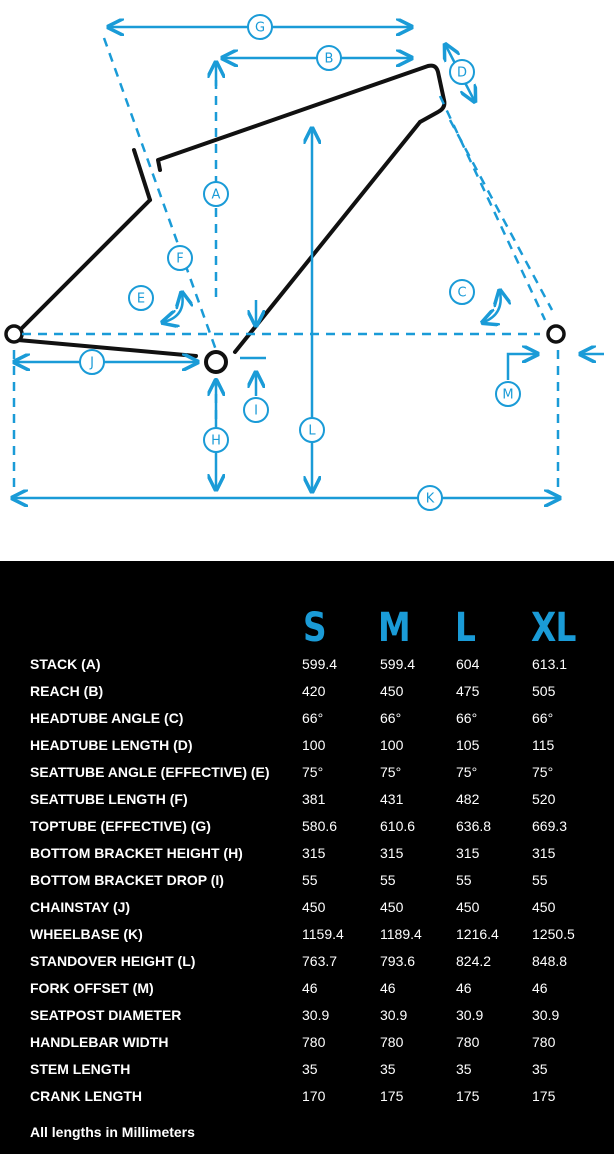 The width and height of the screenshot is (614, 1154). Describe the element at coordinates (553, 628) in the screenshot. I see `size-header-xl: XL` at that location.